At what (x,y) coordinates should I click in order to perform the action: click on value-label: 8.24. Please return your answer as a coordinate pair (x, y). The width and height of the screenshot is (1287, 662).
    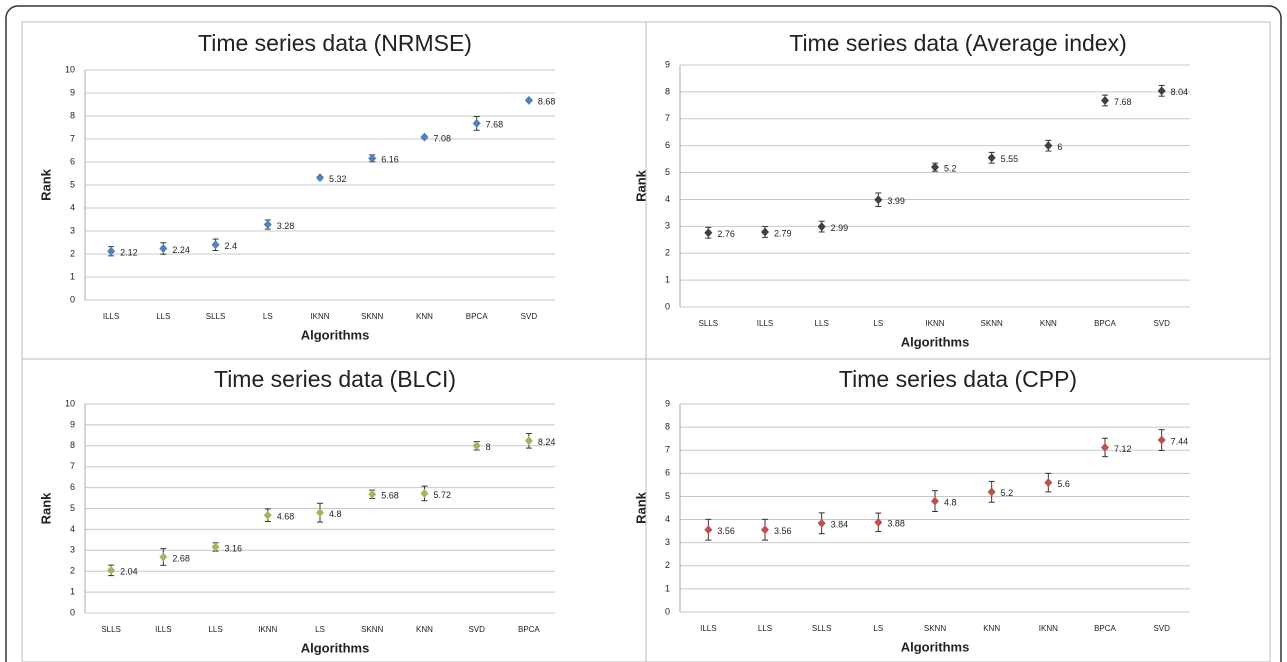
    Looking at the image, I should click on (547, 442).